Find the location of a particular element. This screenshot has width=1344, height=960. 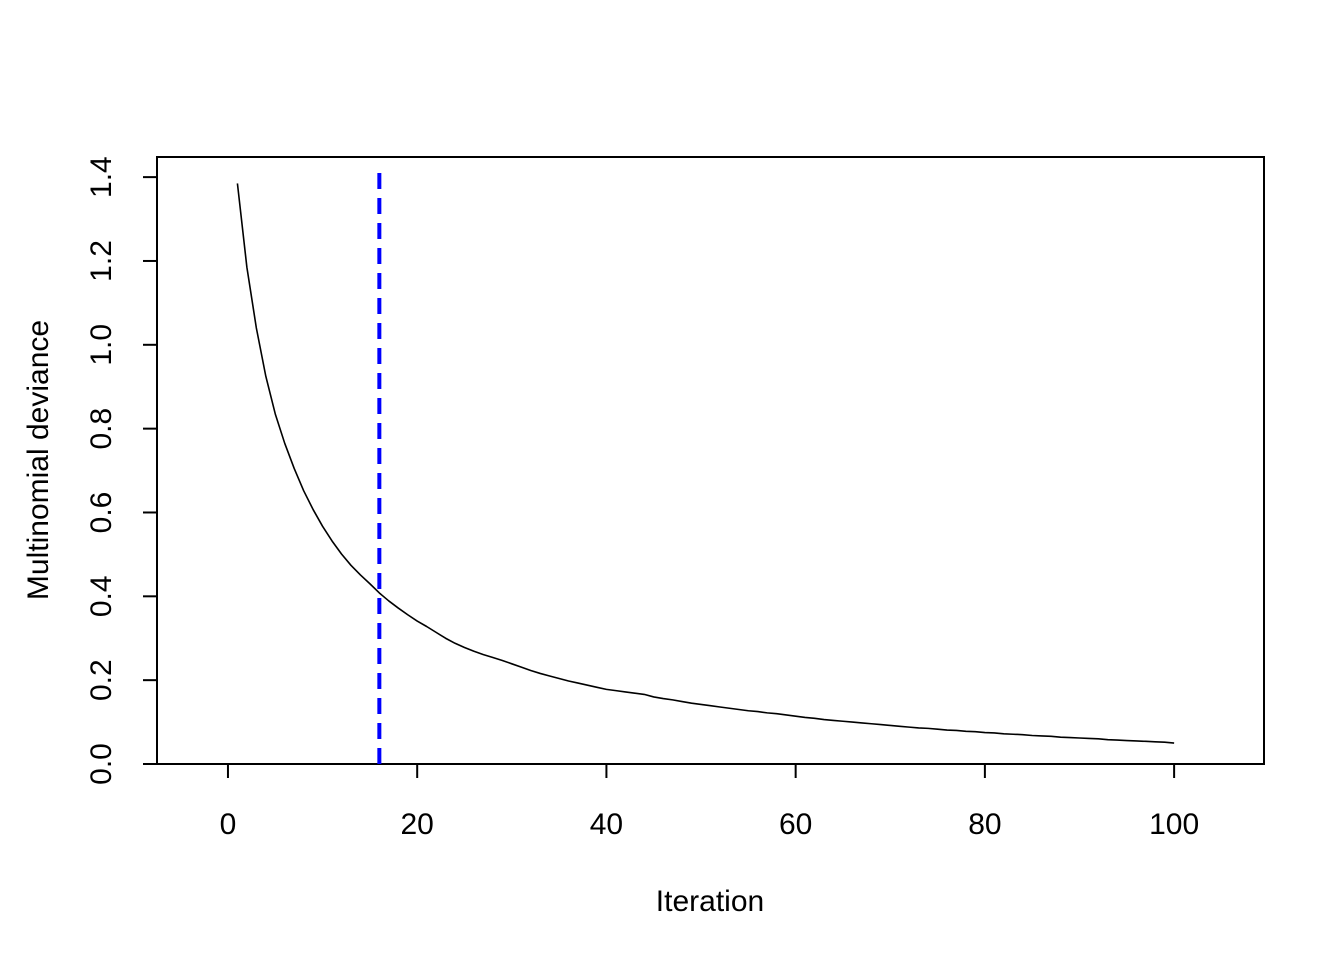

y-tick-label: 1.4 is located at coordinates (101, 177).